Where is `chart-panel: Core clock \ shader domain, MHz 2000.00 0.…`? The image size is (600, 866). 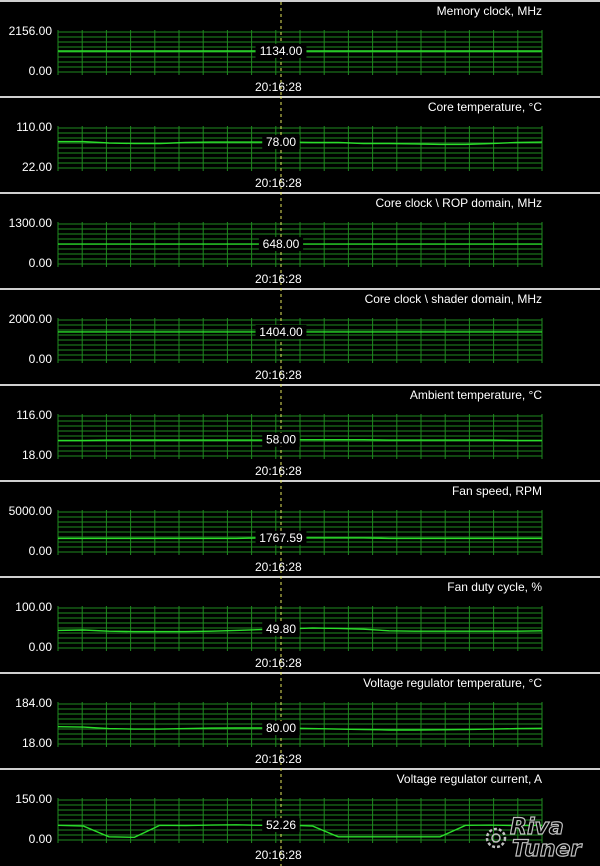
chart-panel: Core clock \ shader domain, MHz 2000.00 0.… is located at coordinates (300, 337).